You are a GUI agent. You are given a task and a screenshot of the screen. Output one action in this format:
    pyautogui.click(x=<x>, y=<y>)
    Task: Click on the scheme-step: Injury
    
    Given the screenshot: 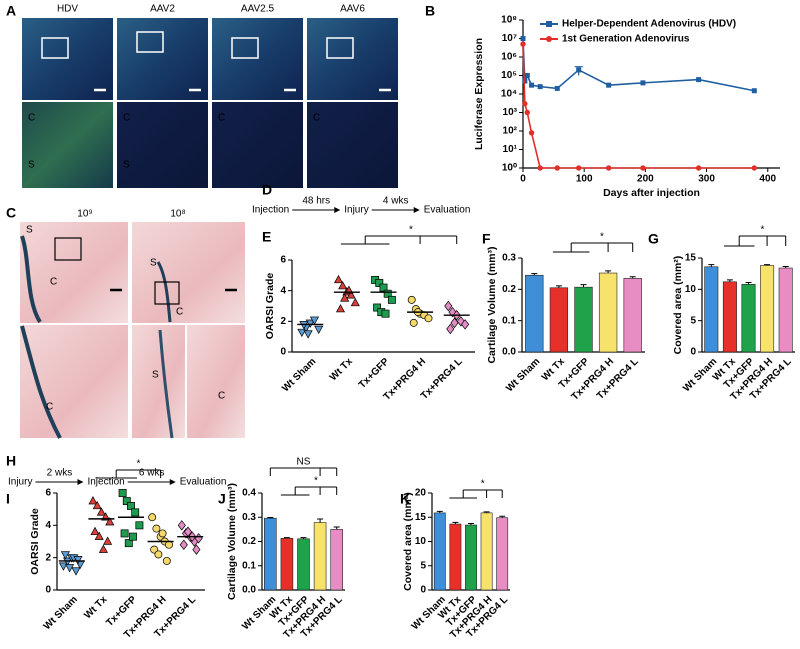 What is the action you would take?
    pyautogui.click(x=356, y=210)
    